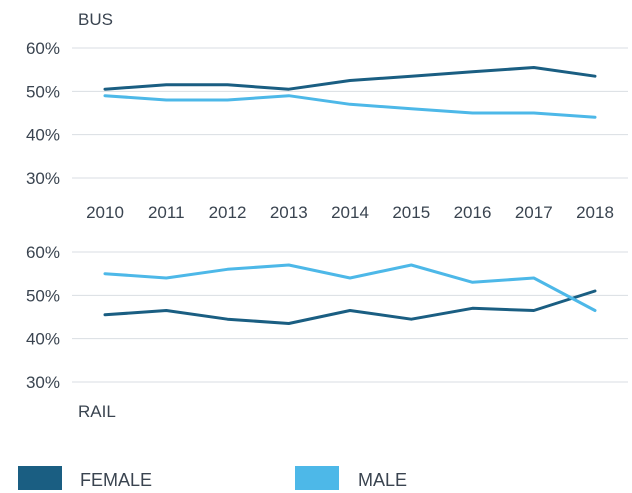 This screenshot has height=493, width=632. I want to click on bus-panel-title: BUS, so click(95, 19).